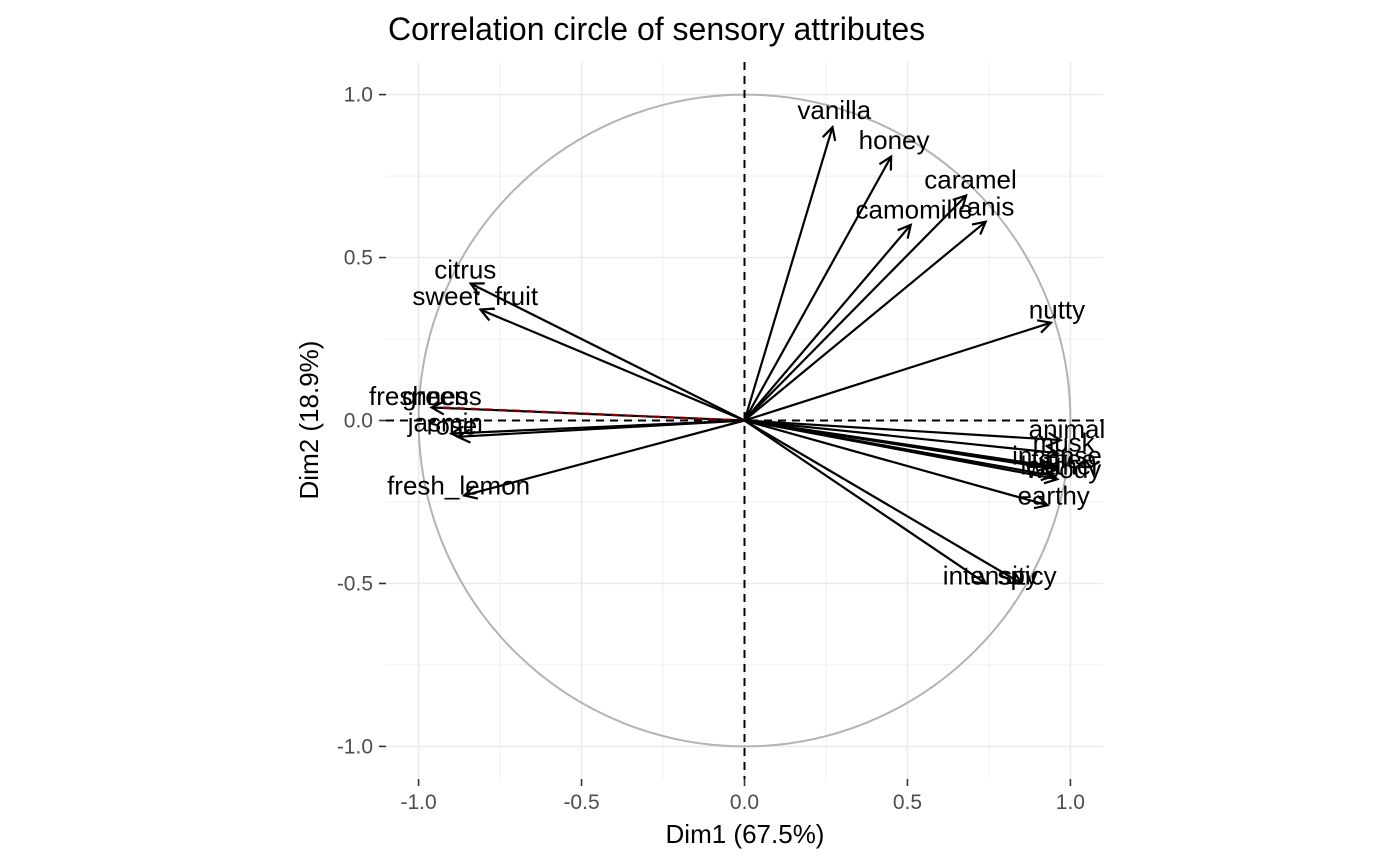  What do you see at coordinates (358, 258) in the screenshot?
I see `y-tick-label: 0.5` at bounding box center [358, 258].